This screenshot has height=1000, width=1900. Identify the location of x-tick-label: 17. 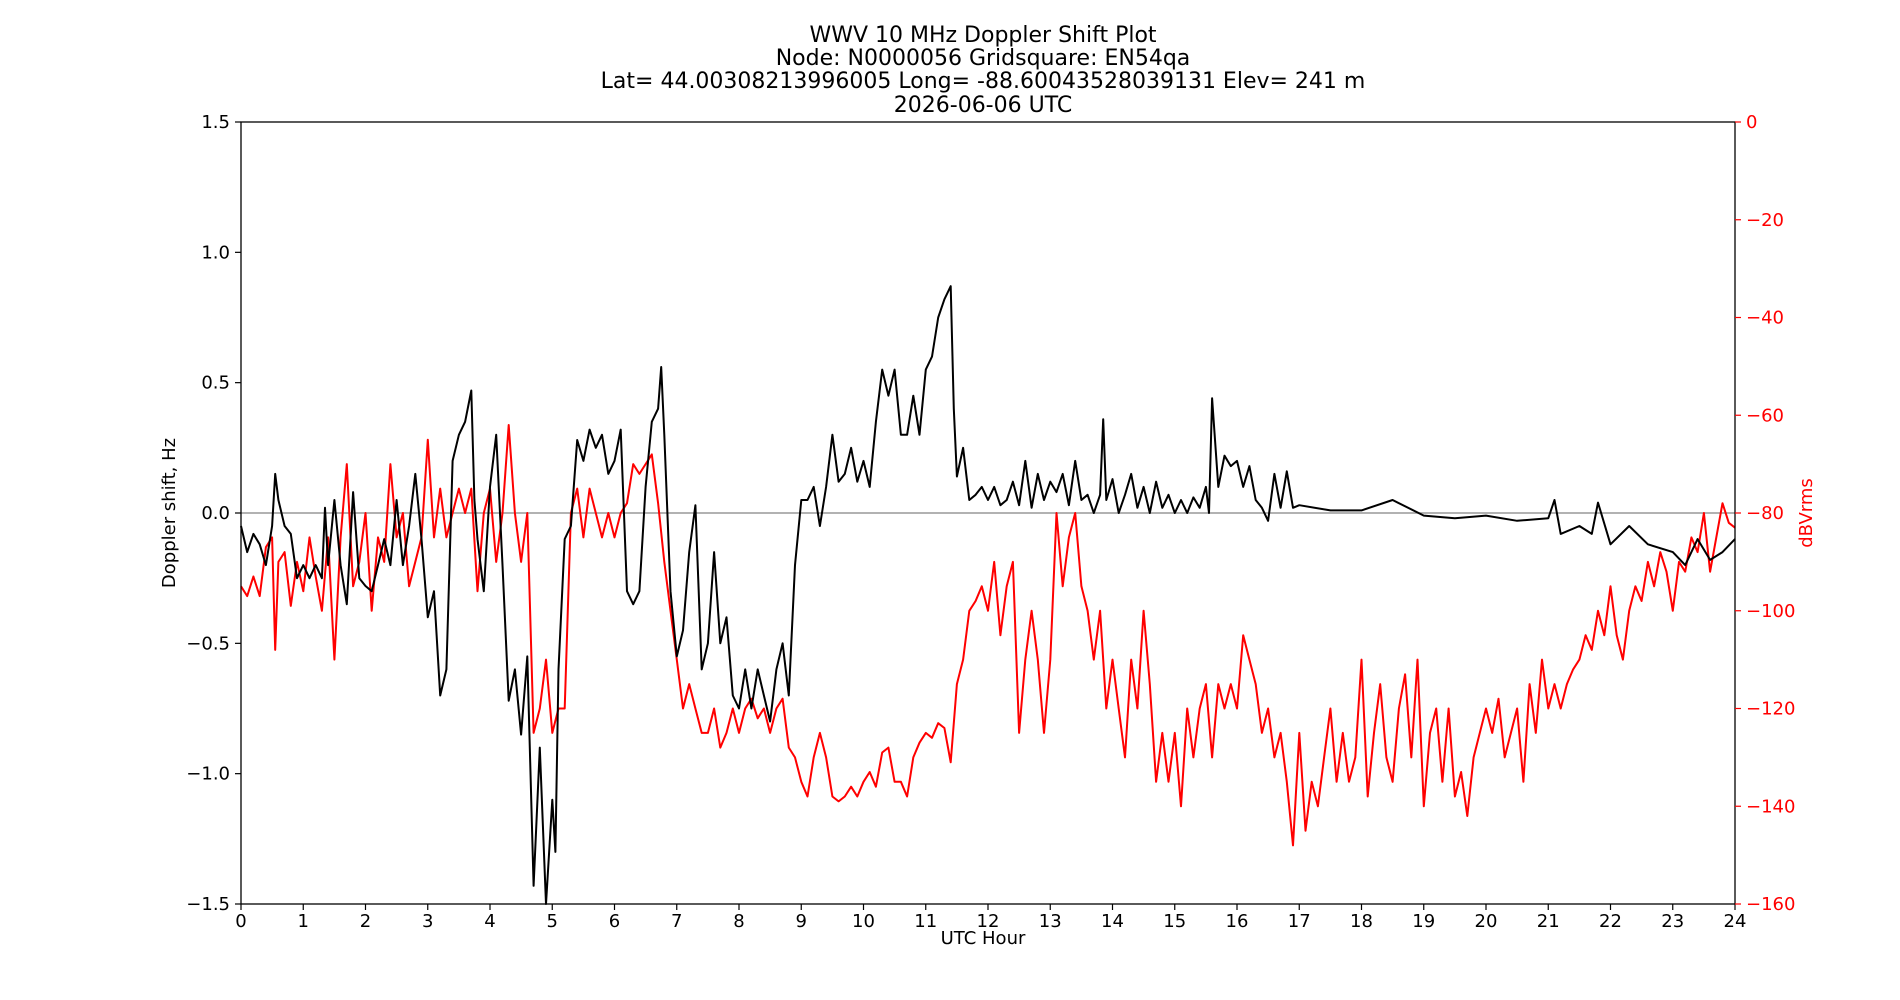
(1299, 921).